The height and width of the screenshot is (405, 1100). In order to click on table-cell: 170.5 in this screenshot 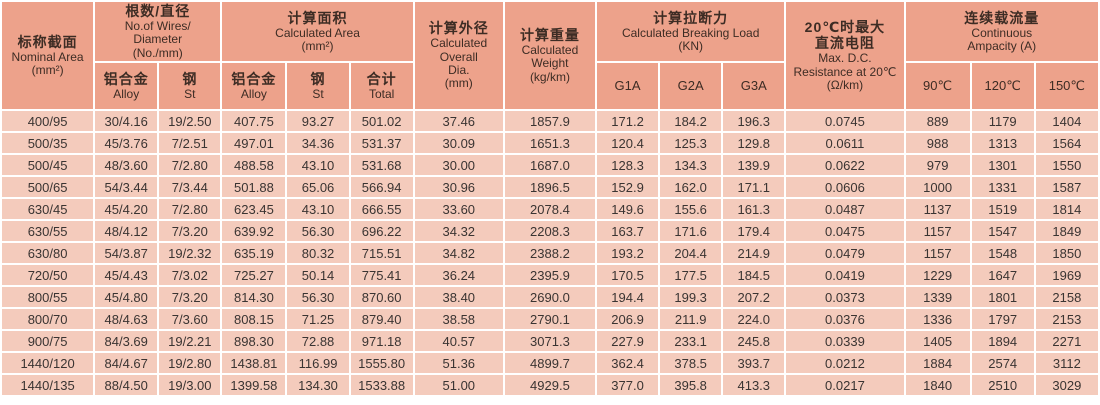, I will do `click(628, 275)`.